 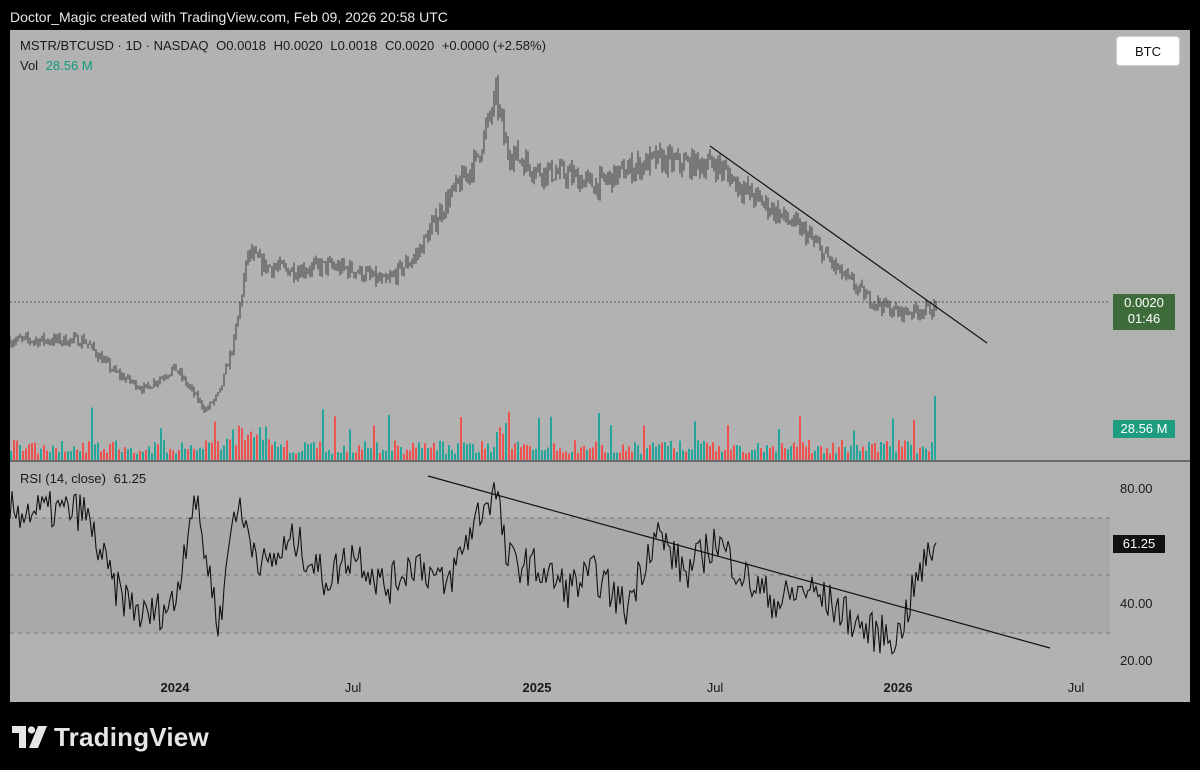 What do you see at coordinates (537, 687) in the screenshot?
I see `time-tick-2025: 2025` at bounding box center [537, 687].